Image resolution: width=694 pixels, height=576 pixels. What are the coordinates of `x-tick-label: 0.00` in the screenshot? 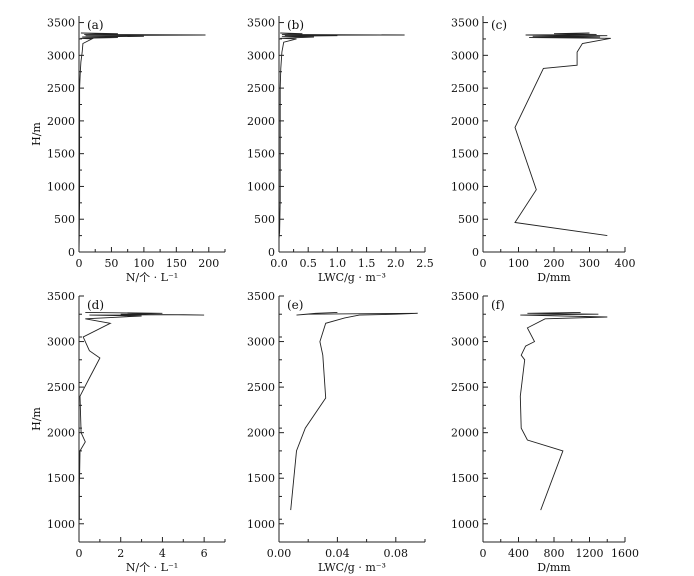 It's located at (279, 553).